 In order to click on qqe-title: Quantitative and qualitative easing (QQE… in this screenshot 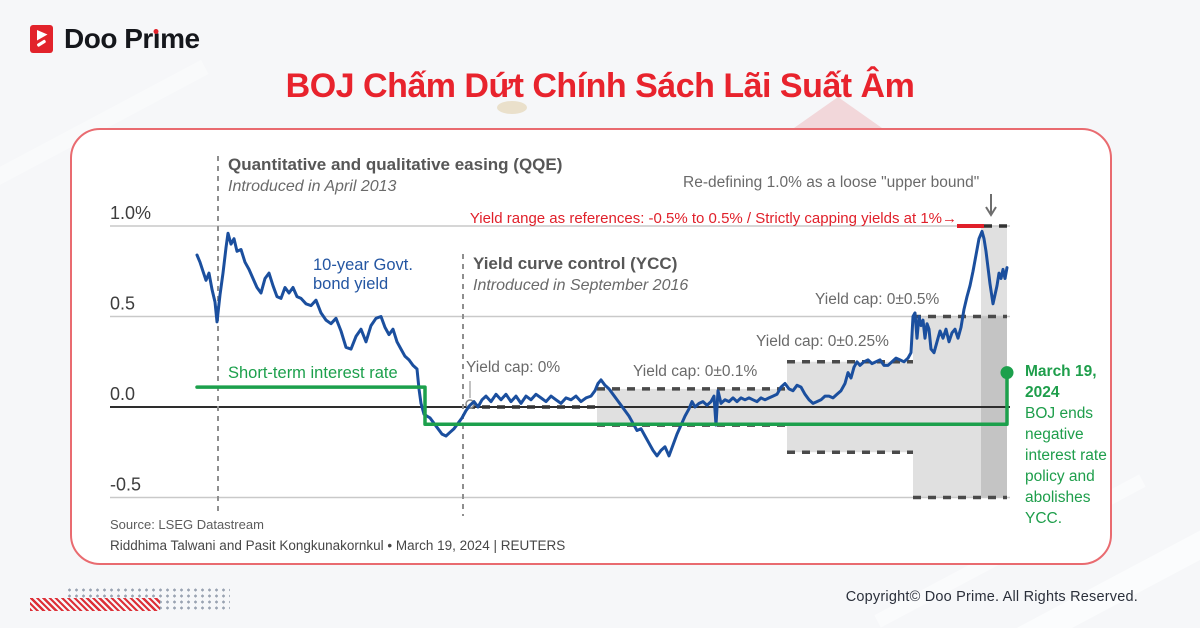, I will do `click(395, 164)`.